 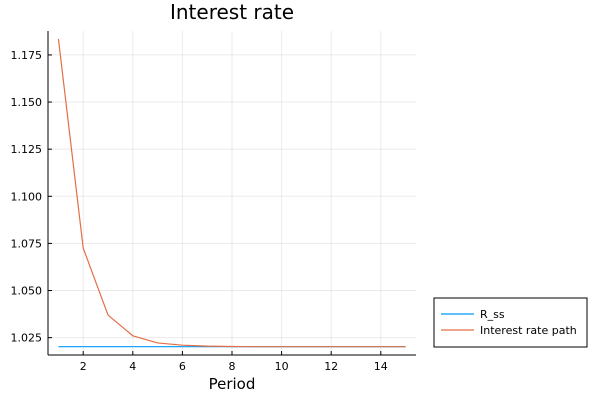 What do you see at coordinates (232, 366) in the screenshot?
I see `x-tick-label: 8` at bounding box center [232, 366].